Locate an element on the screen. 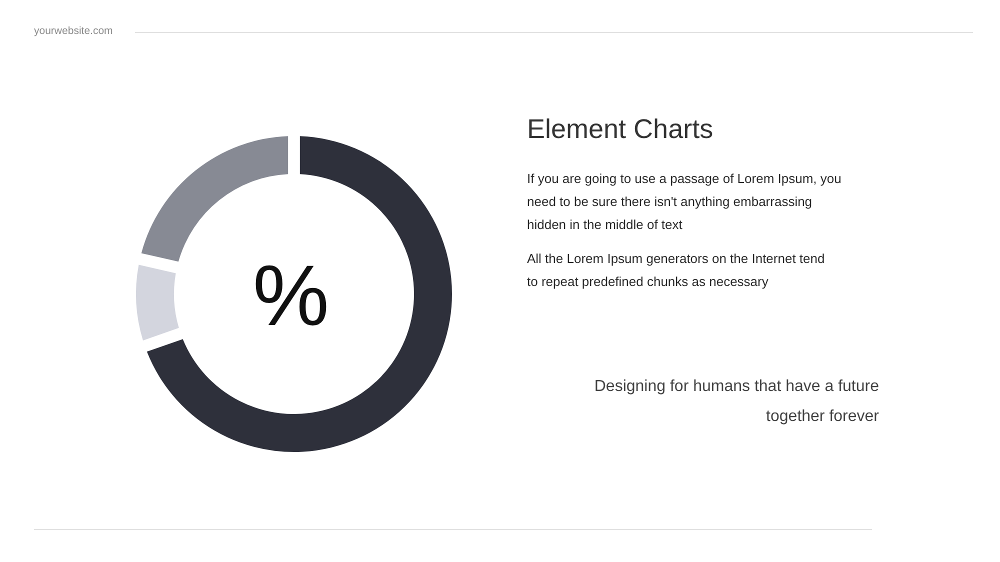  text: Element Charts is located at coordinates (620, 129).